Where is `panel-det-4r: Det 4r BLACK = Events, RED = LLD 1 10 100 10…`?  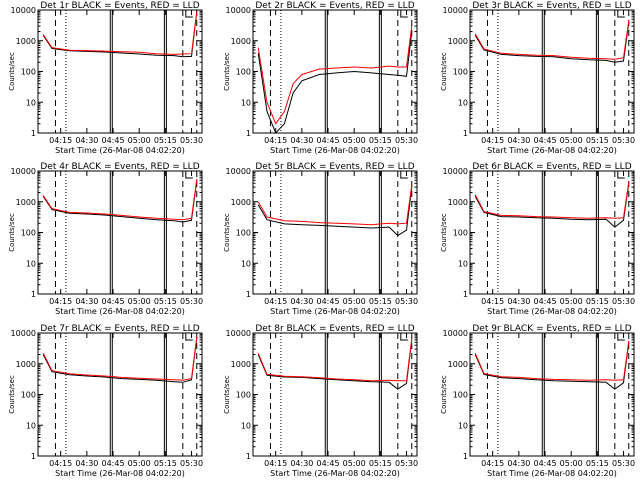 panel-det-4r: Det 4r BLACK = Events, RED = LLD 1 10 100 10… is located at coordinates (105, 239).